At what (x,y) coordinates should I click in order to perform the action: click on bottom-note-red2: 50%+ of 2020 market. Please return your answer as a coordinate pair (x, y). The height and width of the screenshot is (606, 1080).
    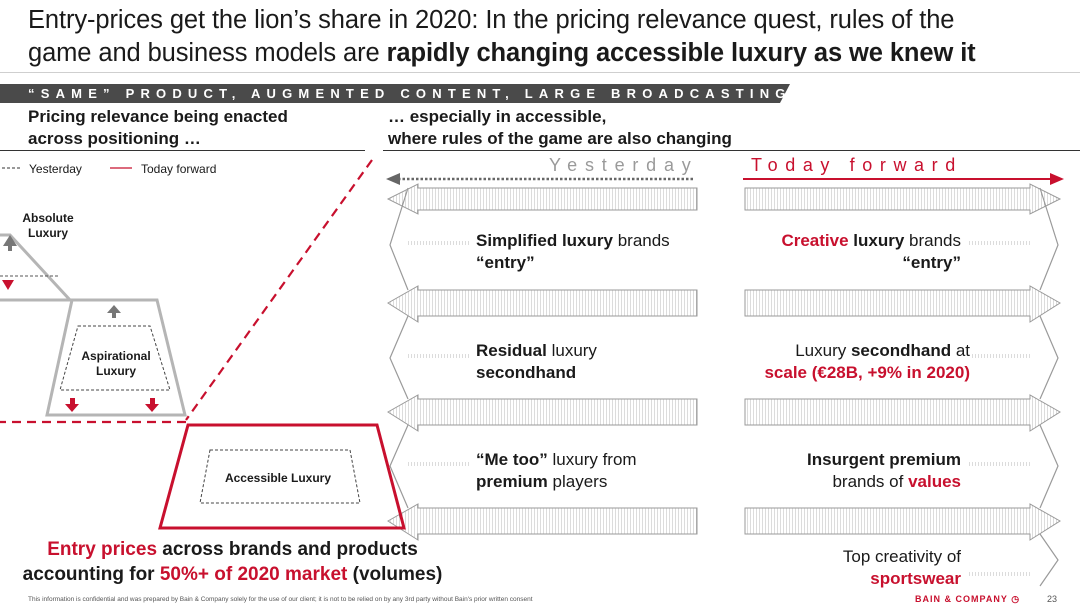
    Looking at the image, I should click on (253, 574).